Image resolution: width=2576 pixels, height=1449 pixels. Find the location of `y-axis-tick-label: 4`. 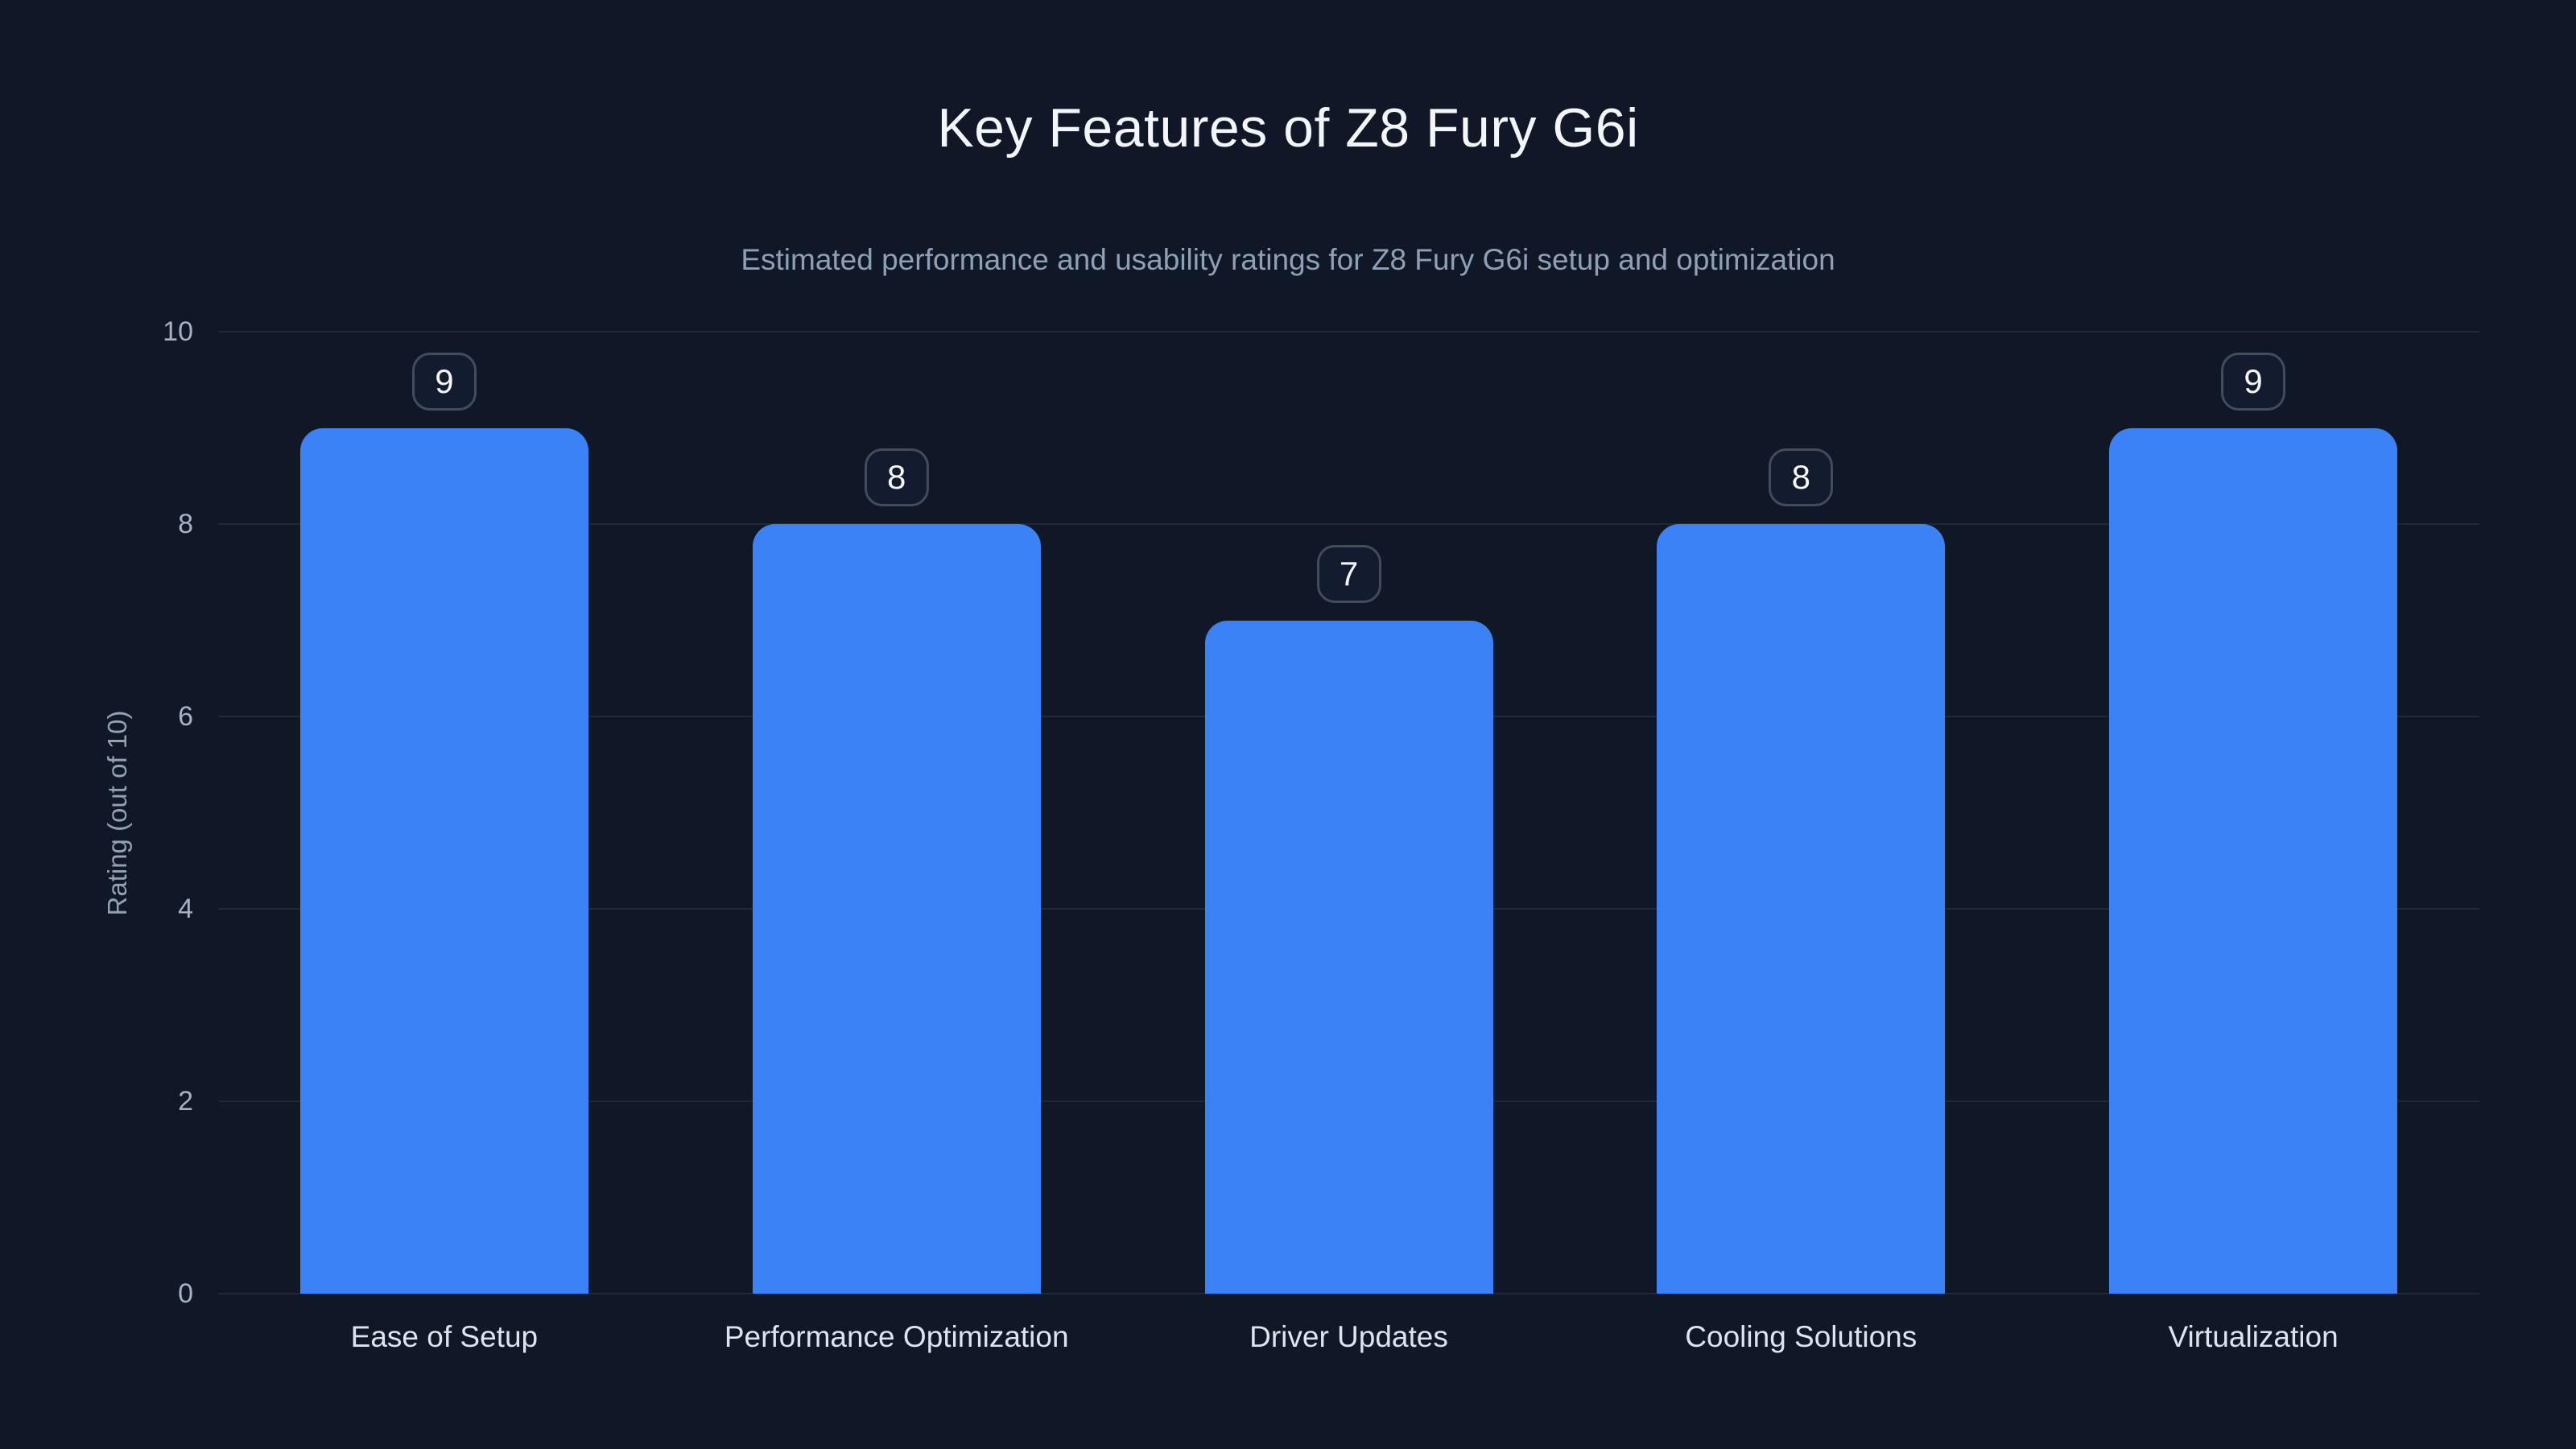

y-axis-tick-label: 4 is located at coordinates (185, 909).